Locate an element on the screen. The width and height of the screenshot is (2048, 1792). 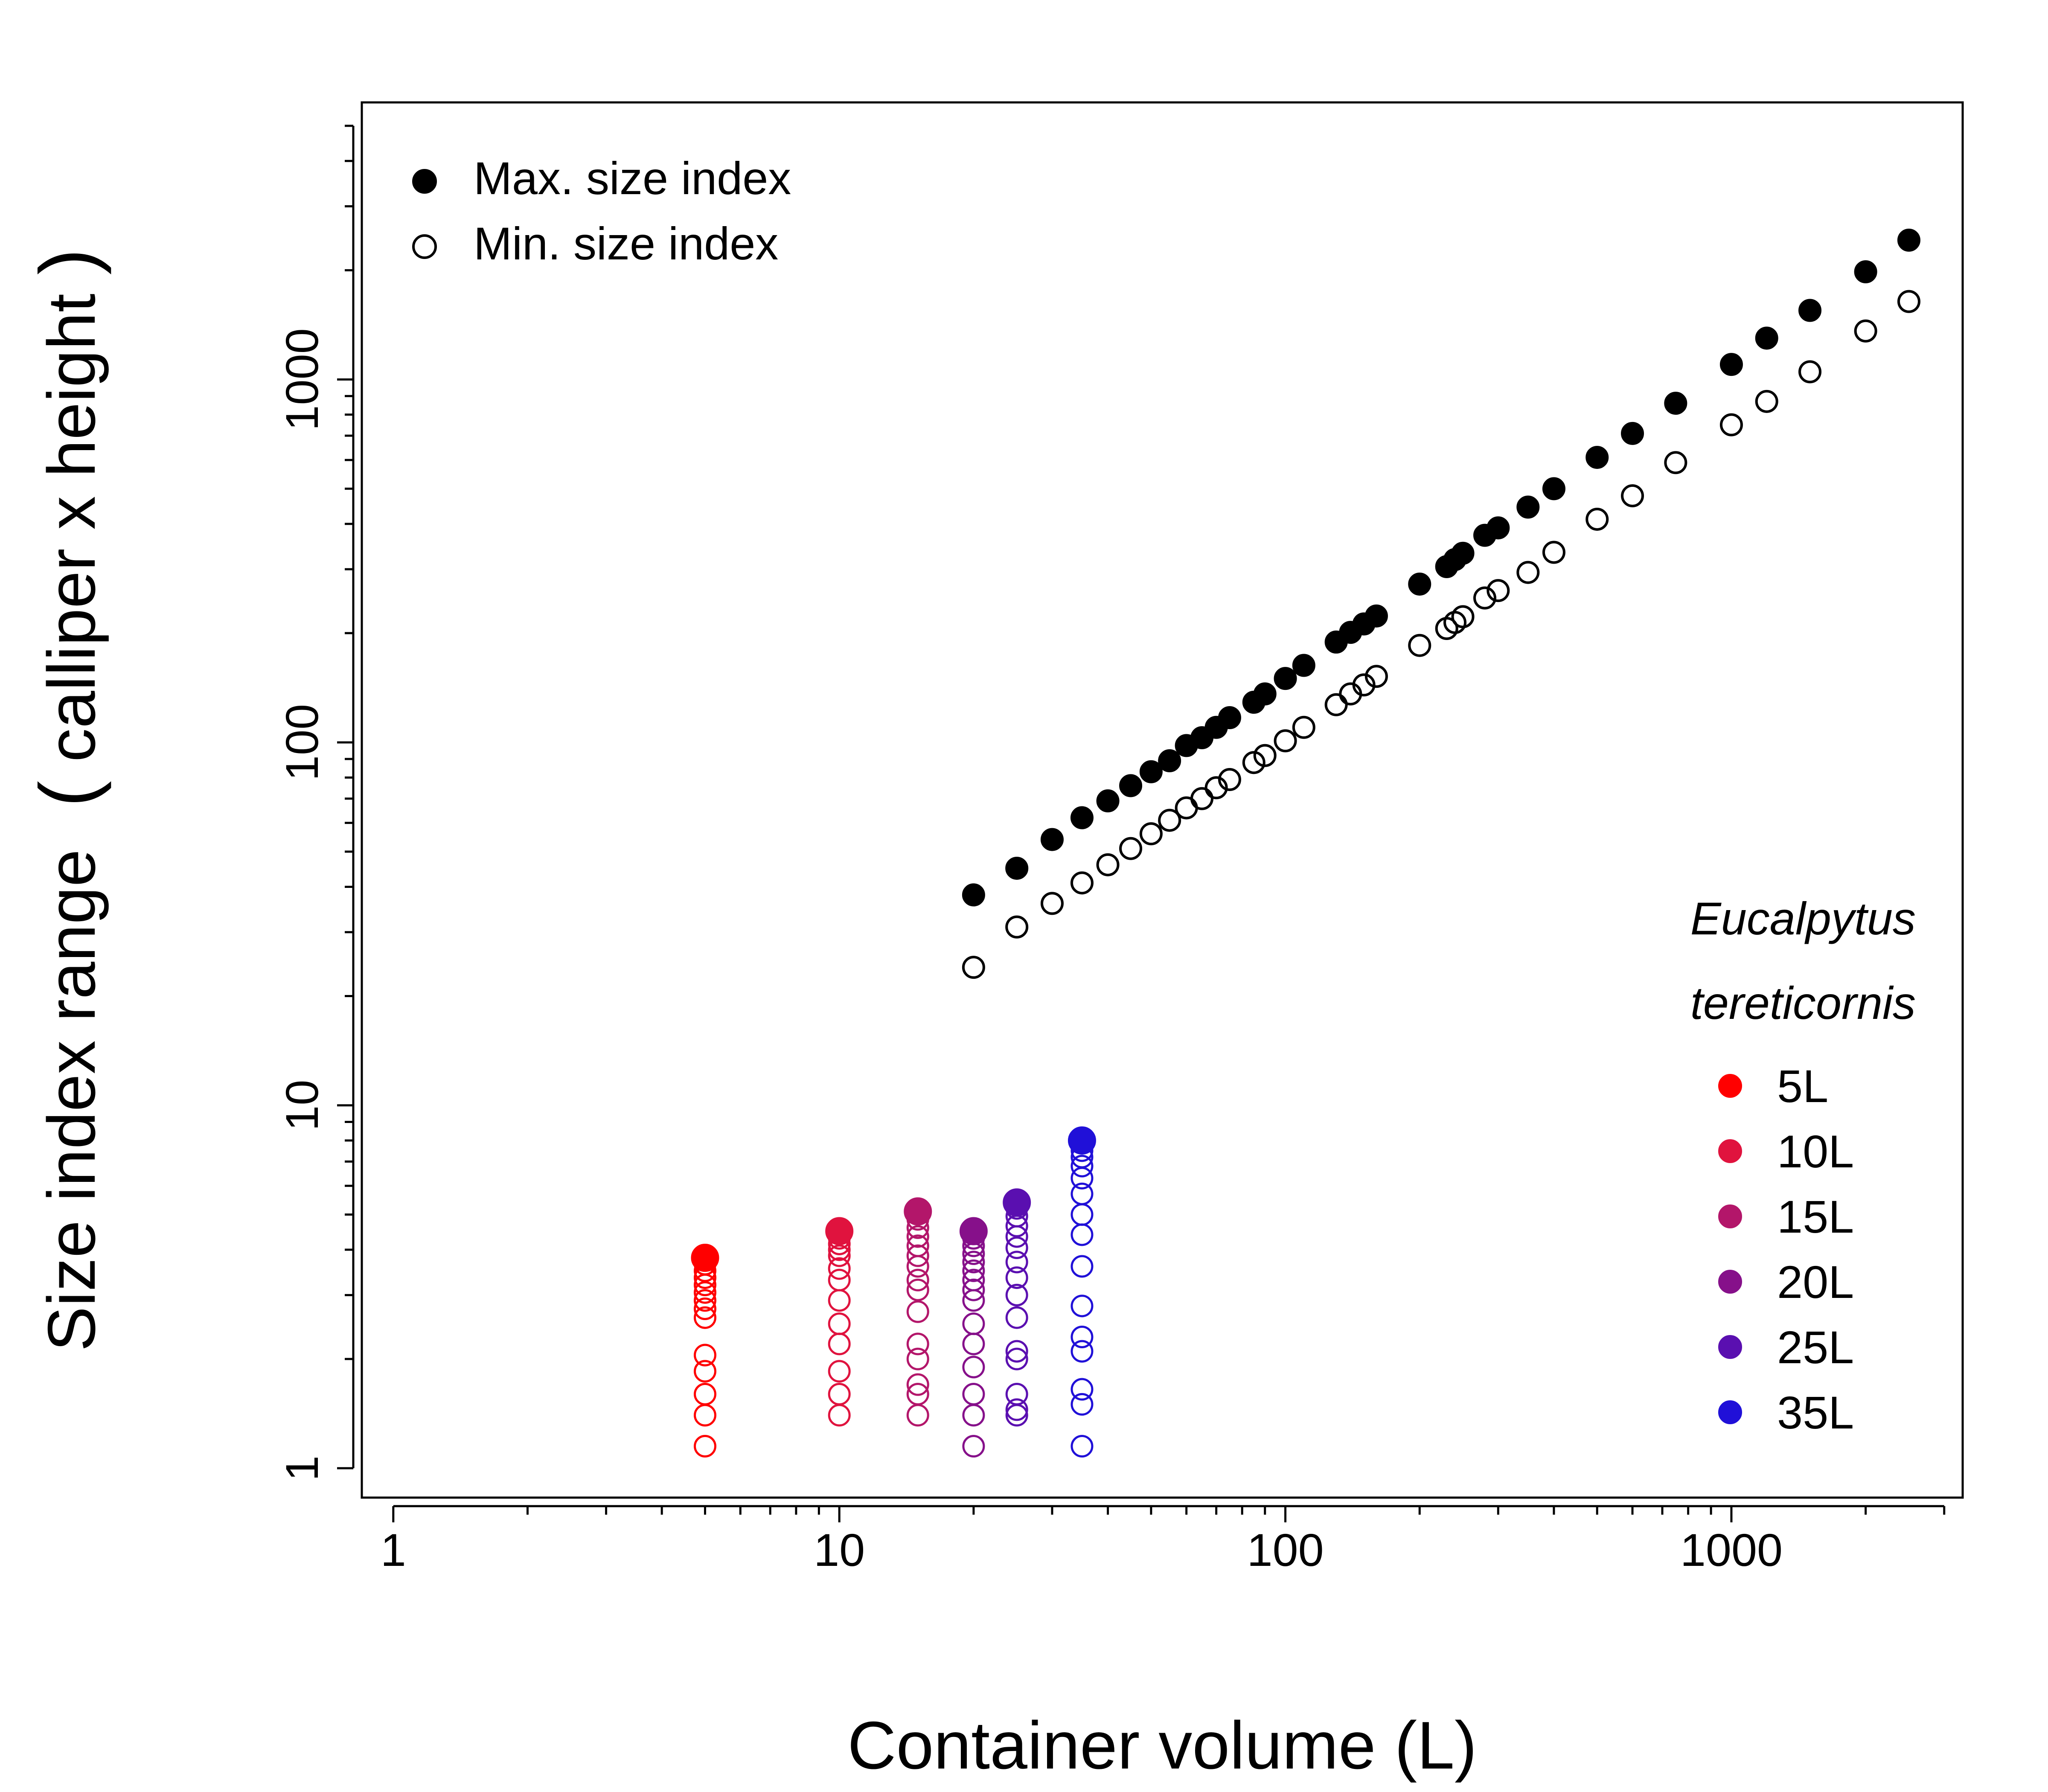
y-tick-label-group: 1000 is located at coordinates (302, 379).